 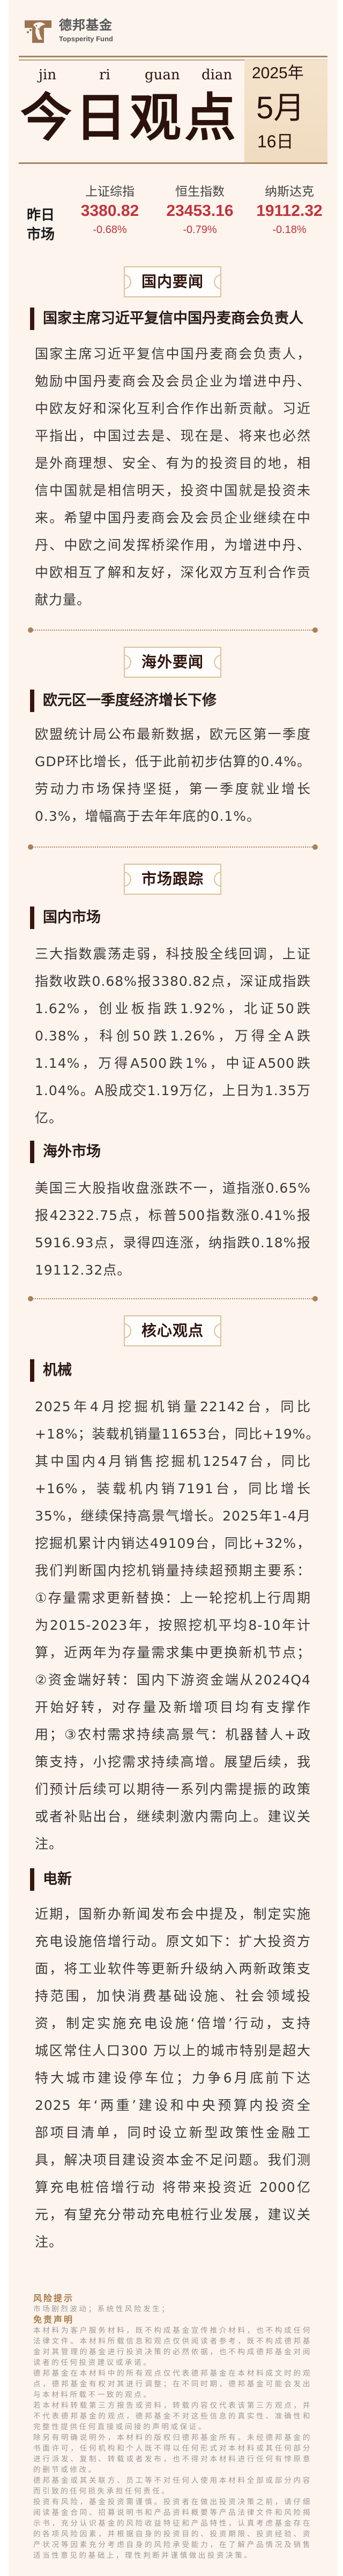 I want to click on disclaimer-line: 金对其管理的基金进行投资决策的必然依据，也不构成德邦基金对阅, so click(x=172, y=2352).